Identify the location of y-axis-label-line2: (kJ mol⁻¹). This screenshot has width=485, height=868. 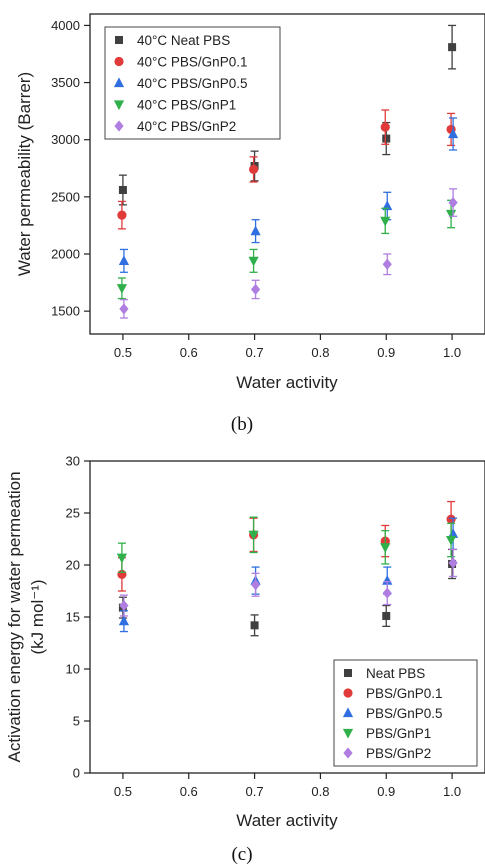
(37, 616).